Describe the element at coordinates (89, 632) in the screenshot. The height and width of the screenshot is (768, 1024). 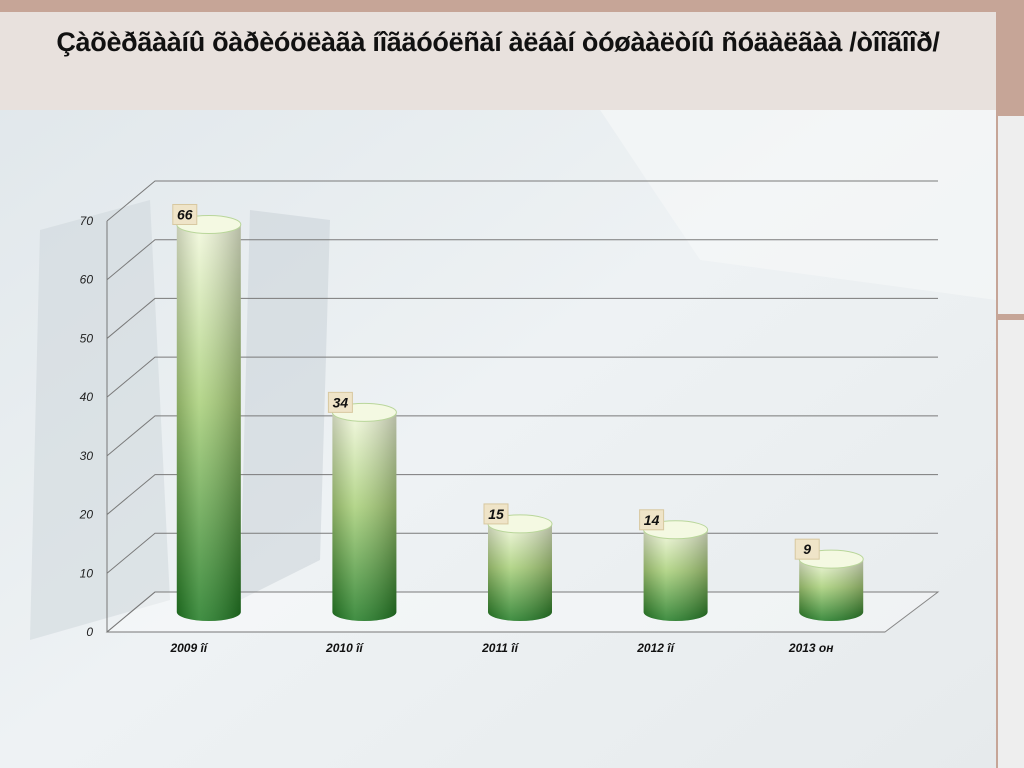
I see `y-tick-label: 0` at that location.